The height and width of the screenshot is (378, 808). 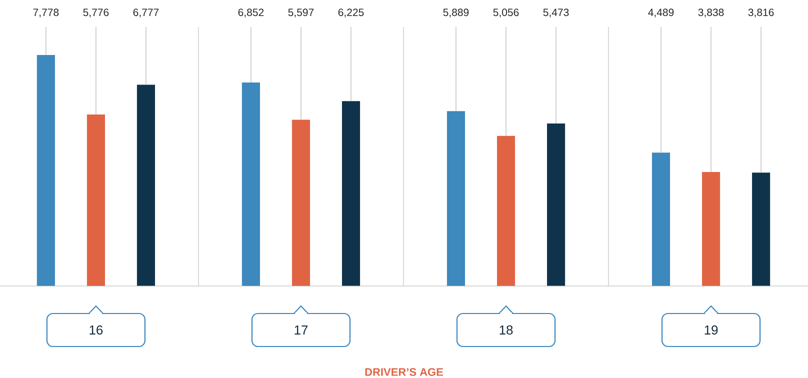 What do you see at coordinates (146, 13) in the screenshot?
I see `data-label: 6,777` at bounding box center [146, 13].